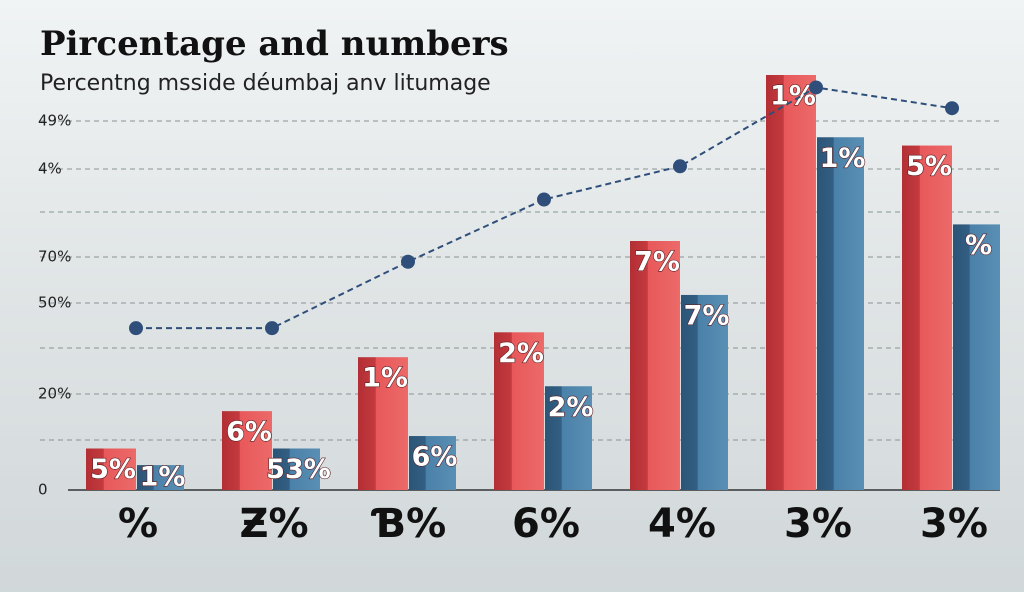 Image resolution: width=1024 pixels, height=592 pixels. Describe the element at coordinates (546, 524) in the screenshot. I see `x-tick-label: 6%` at that location.